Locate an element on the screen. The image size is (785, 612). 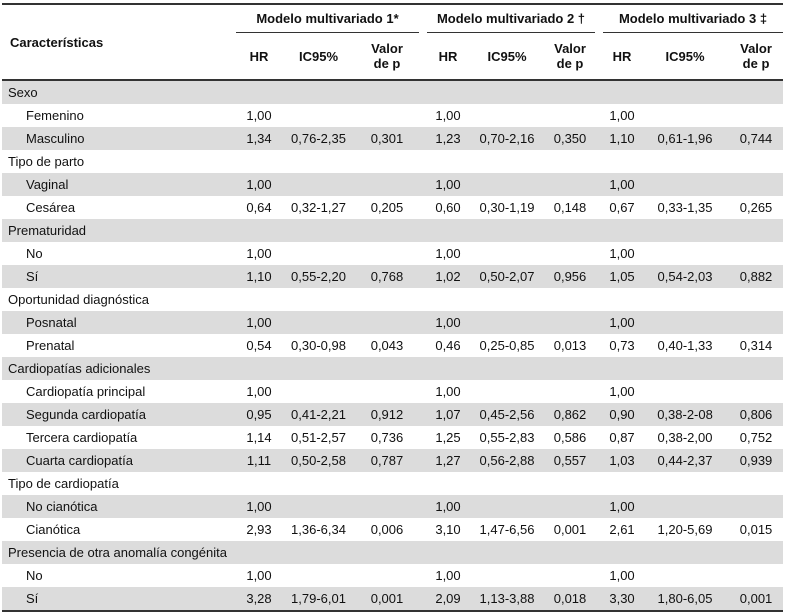
p-value-cell: 0,006 is located at coordinates (387, 529).